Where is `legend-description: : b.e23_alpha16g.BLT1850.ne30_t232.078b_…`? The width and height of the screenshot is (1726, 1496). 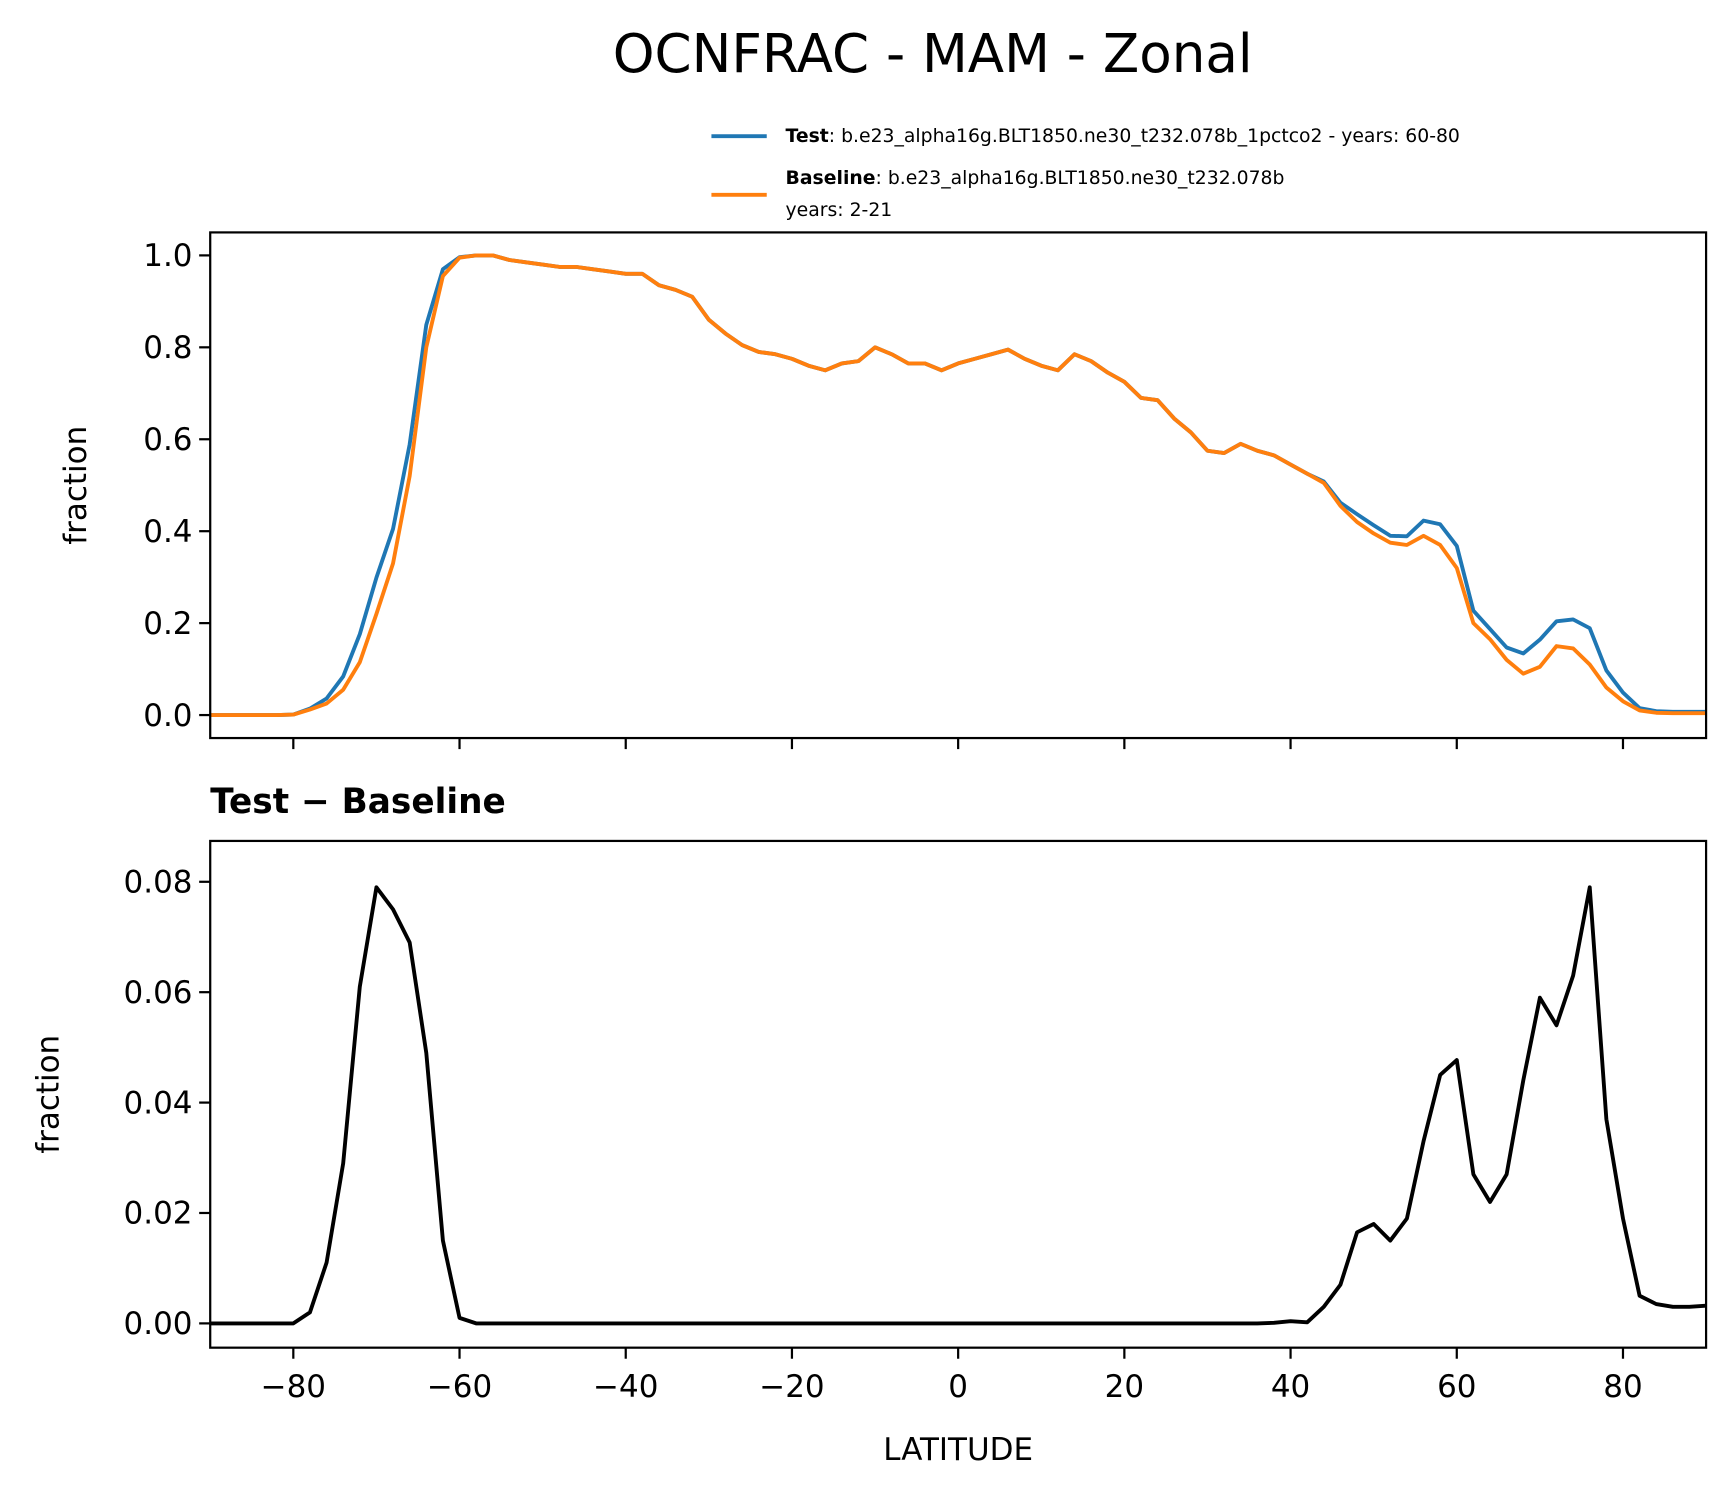
legend-description: : b.e23_alpha16g.BLT1850.ne30_t232.078b_… is located at coordinates (1144, 136).